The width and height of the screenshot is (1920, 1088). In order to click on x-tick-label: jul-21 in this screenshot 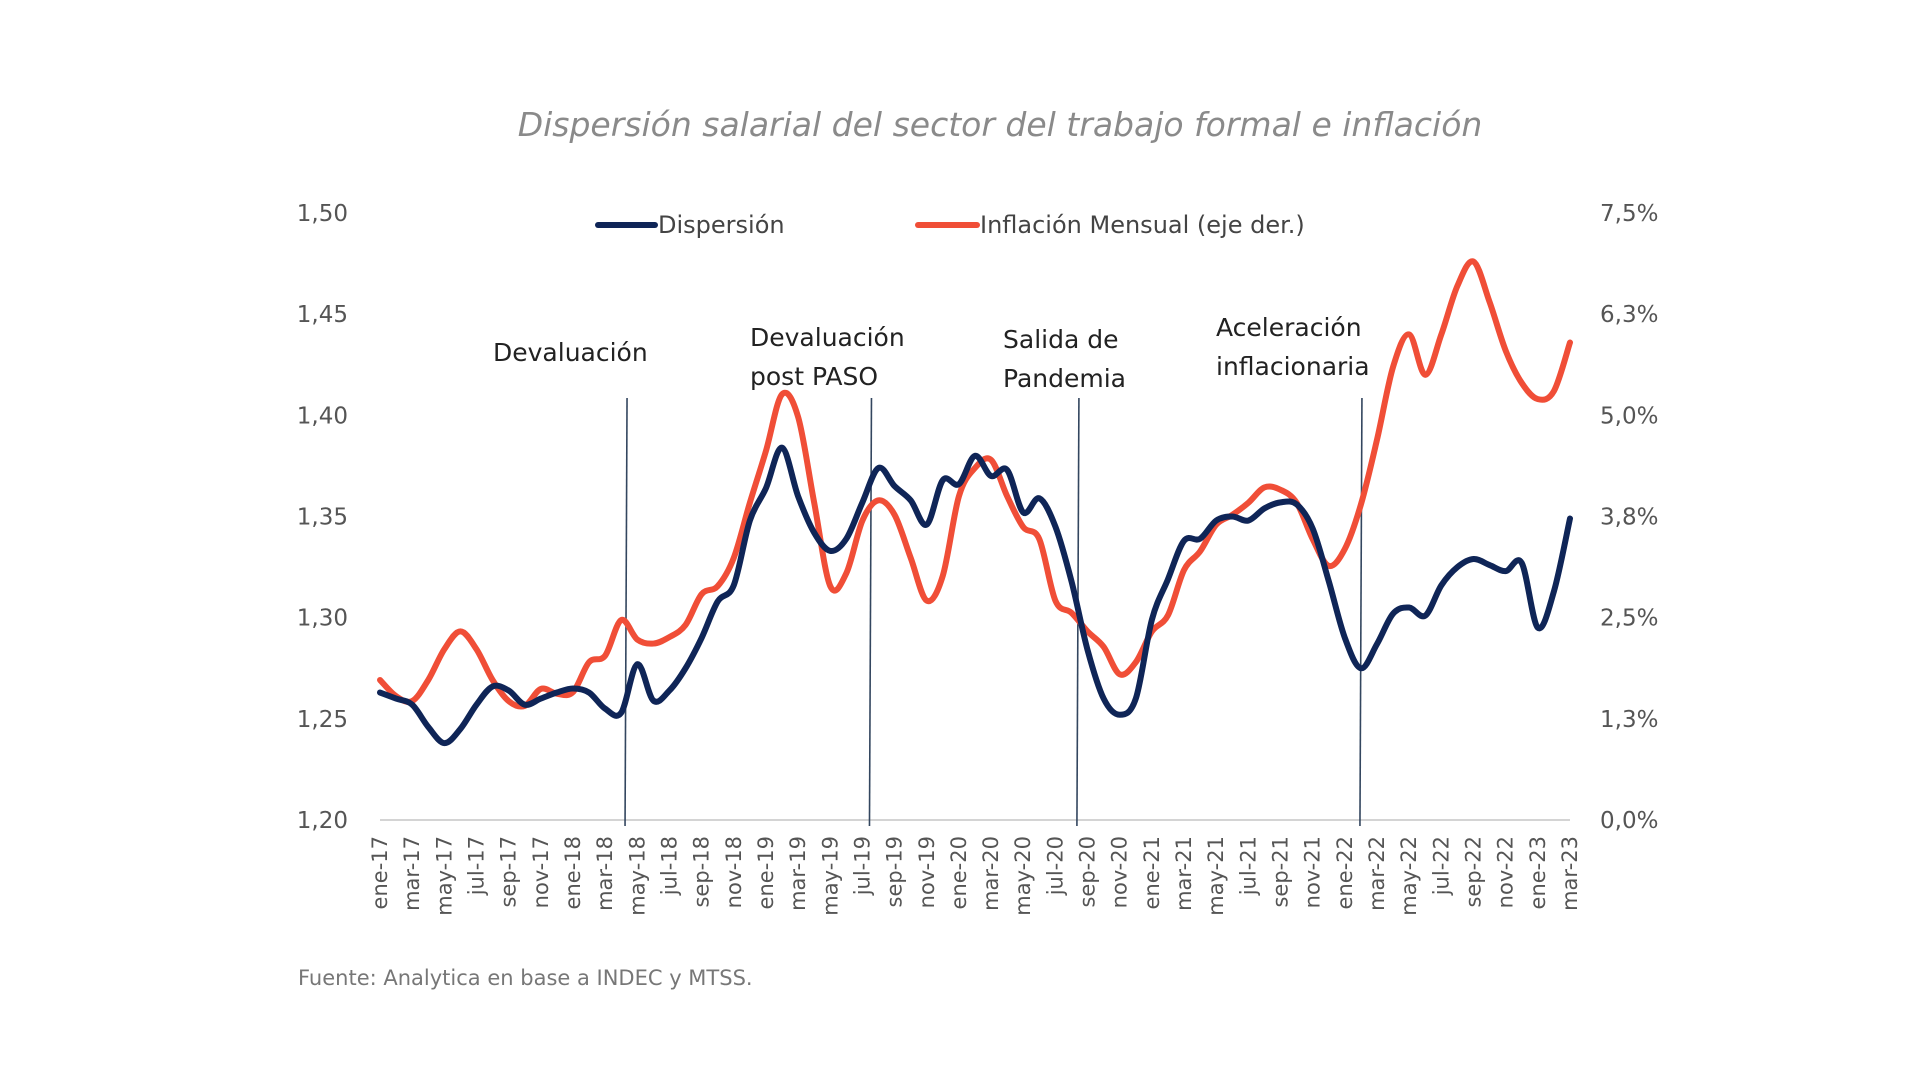, I will do `click(1248, 866)`.